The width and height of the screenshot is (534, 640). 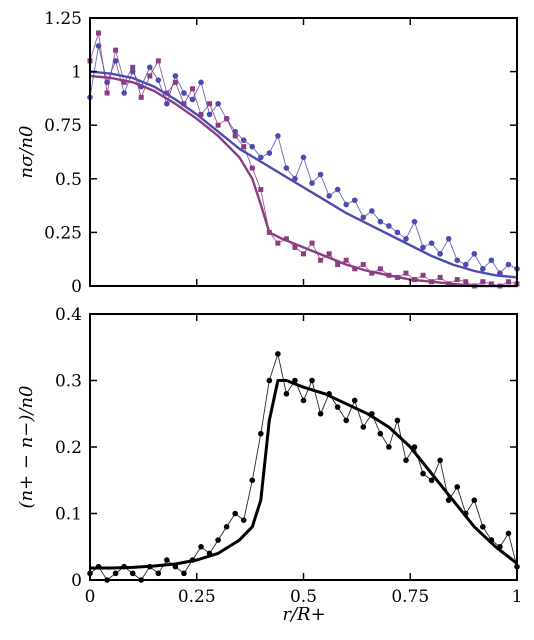 What do you see at coordinates (303, 597) in the screenshot?
I see `bottom-x-tick-label: 0.5` at bounding box center [303, 597].